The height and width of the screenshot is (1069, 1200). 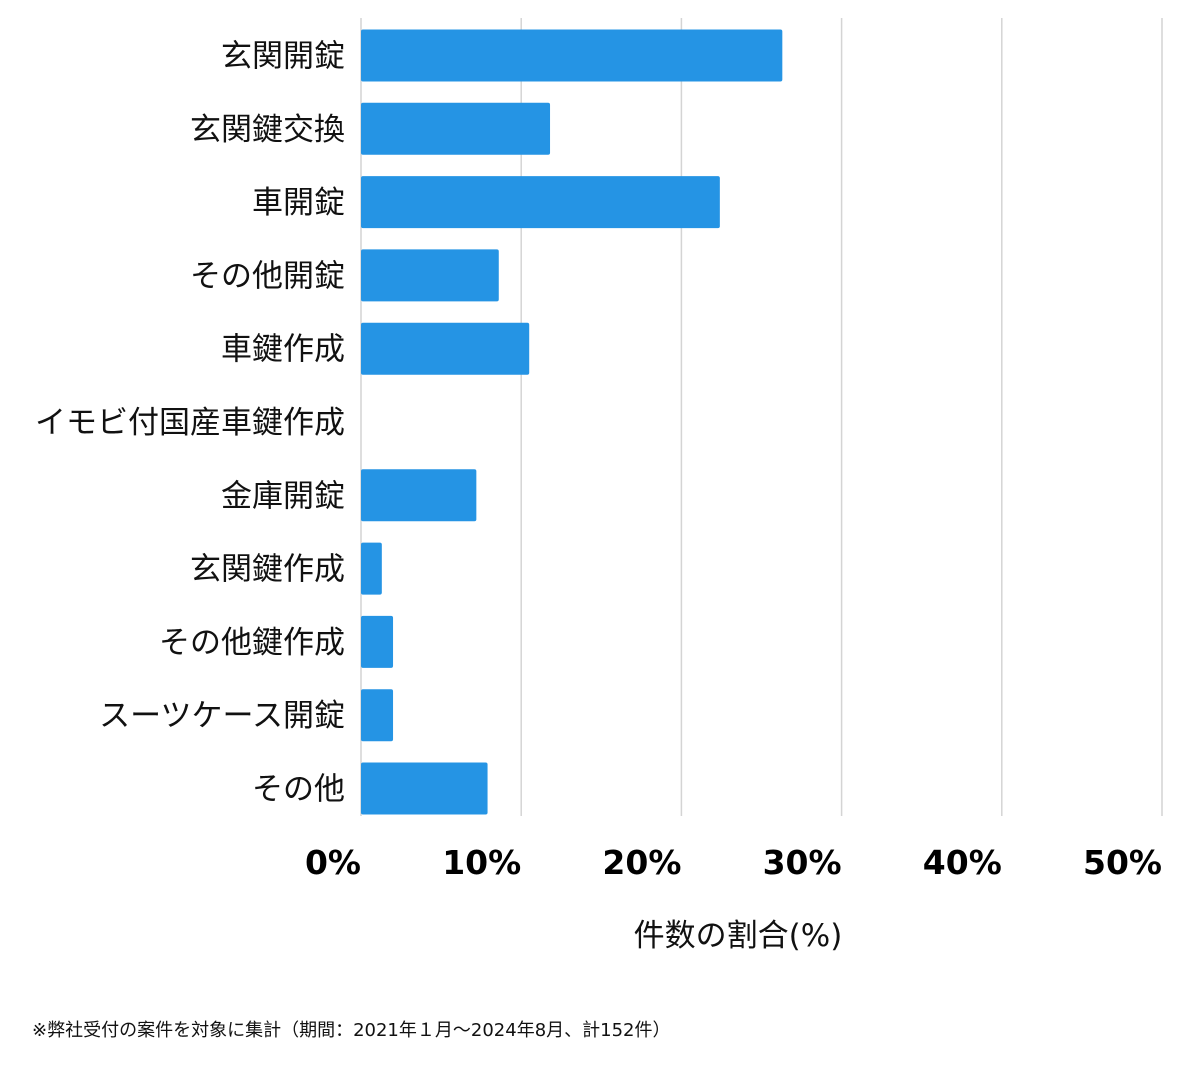 I want to click on category-label: イモビ付国産車鍵作成, so click(x=190, y=423).